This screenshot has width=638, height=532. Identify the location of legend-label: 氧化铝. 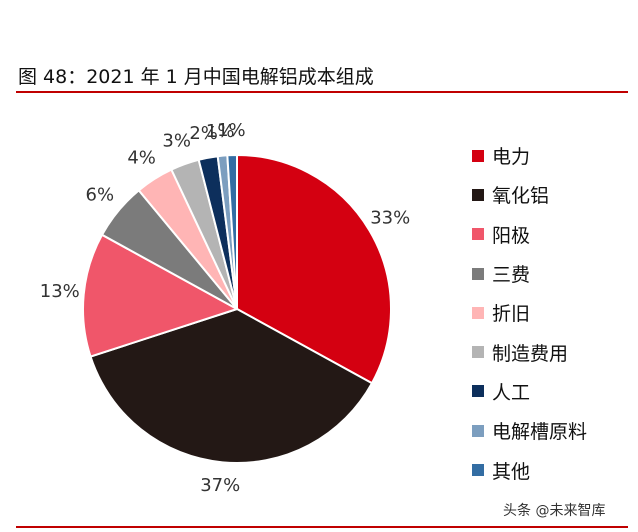
(521, 196).